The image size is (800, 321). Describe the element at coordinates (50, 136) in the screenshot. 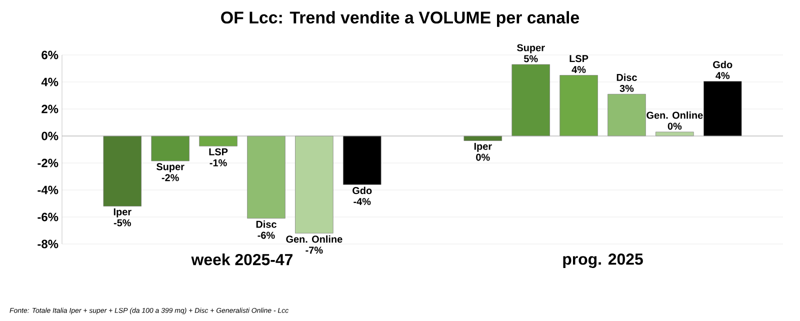

I see `y-tick-label: 0%` at that location.